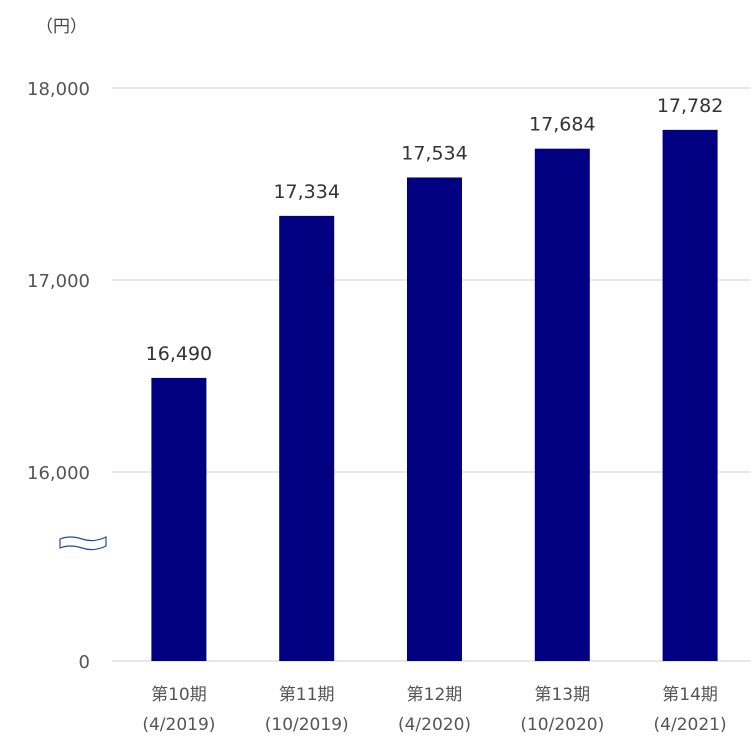 This screenshot has width=751, height=741. I want to click on data-label: 16,490, so click(179, 354).